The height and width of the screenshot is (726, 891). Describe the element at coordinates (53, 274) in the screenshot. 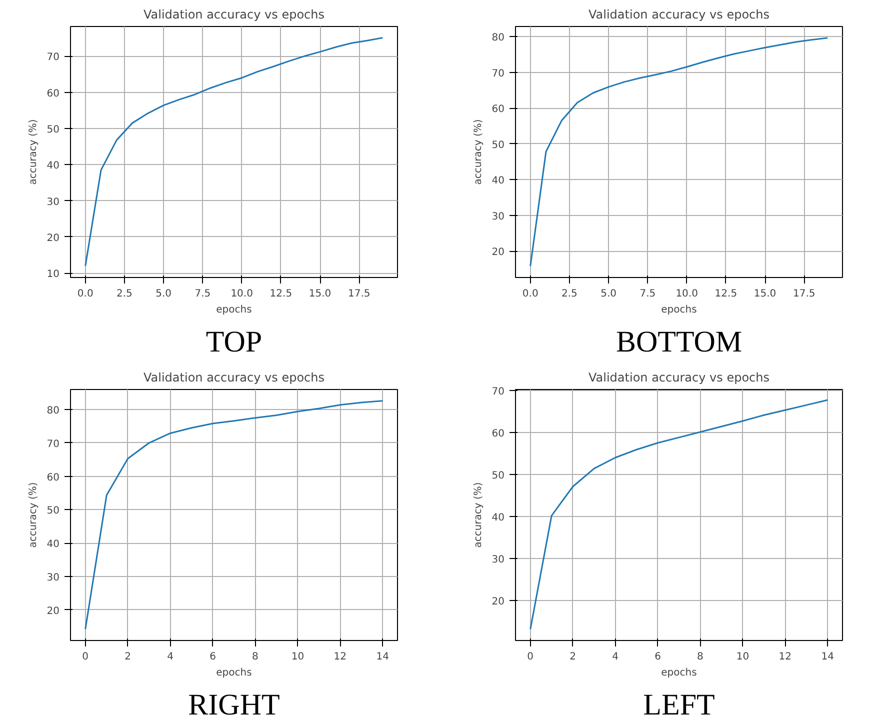

I see `y-tick-label: 10` at that location.